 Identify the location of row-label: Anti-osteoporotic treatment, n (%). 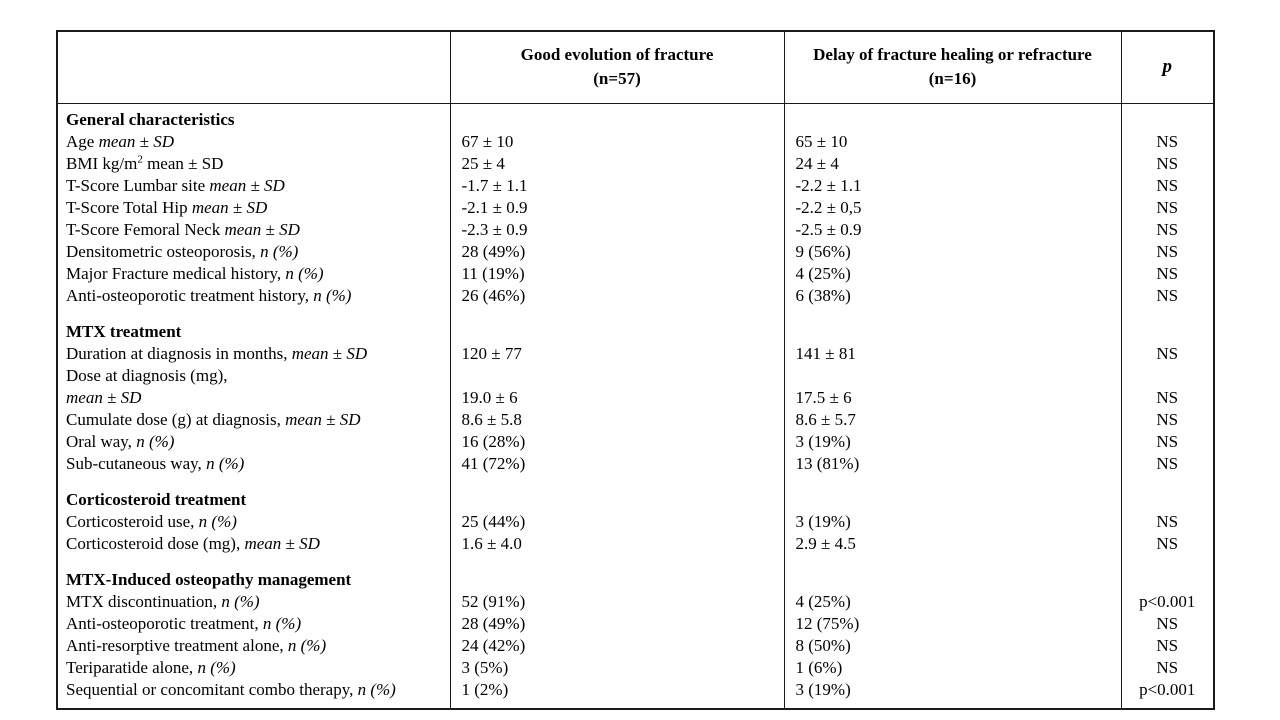
(253, 624).